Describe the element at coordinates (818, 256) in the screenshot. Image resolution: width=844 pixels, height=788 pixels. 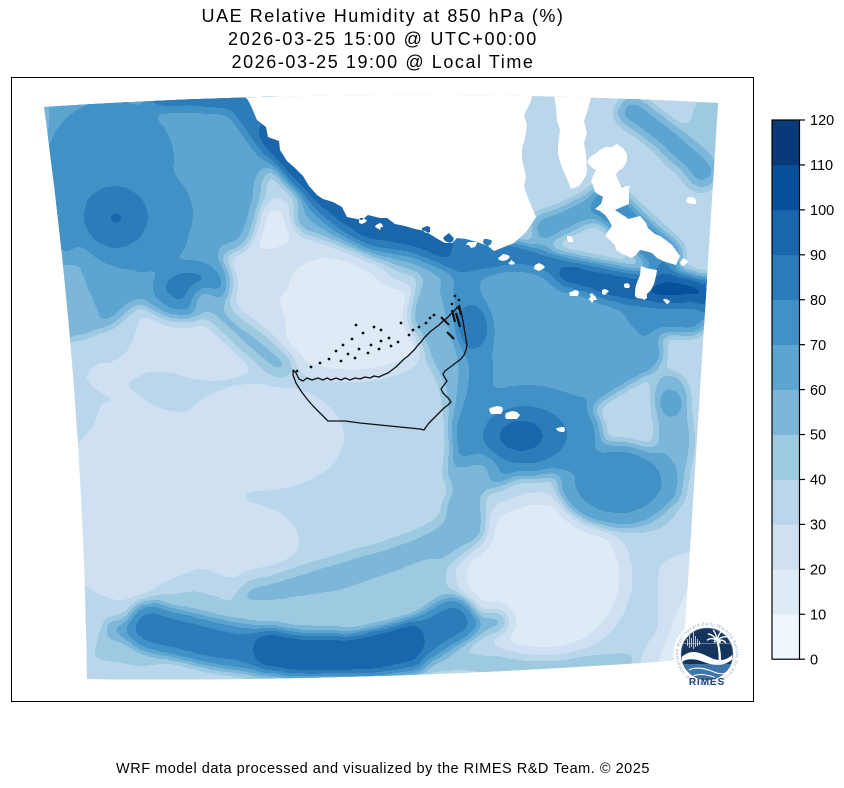
I see `svg-text: 90` at that location.